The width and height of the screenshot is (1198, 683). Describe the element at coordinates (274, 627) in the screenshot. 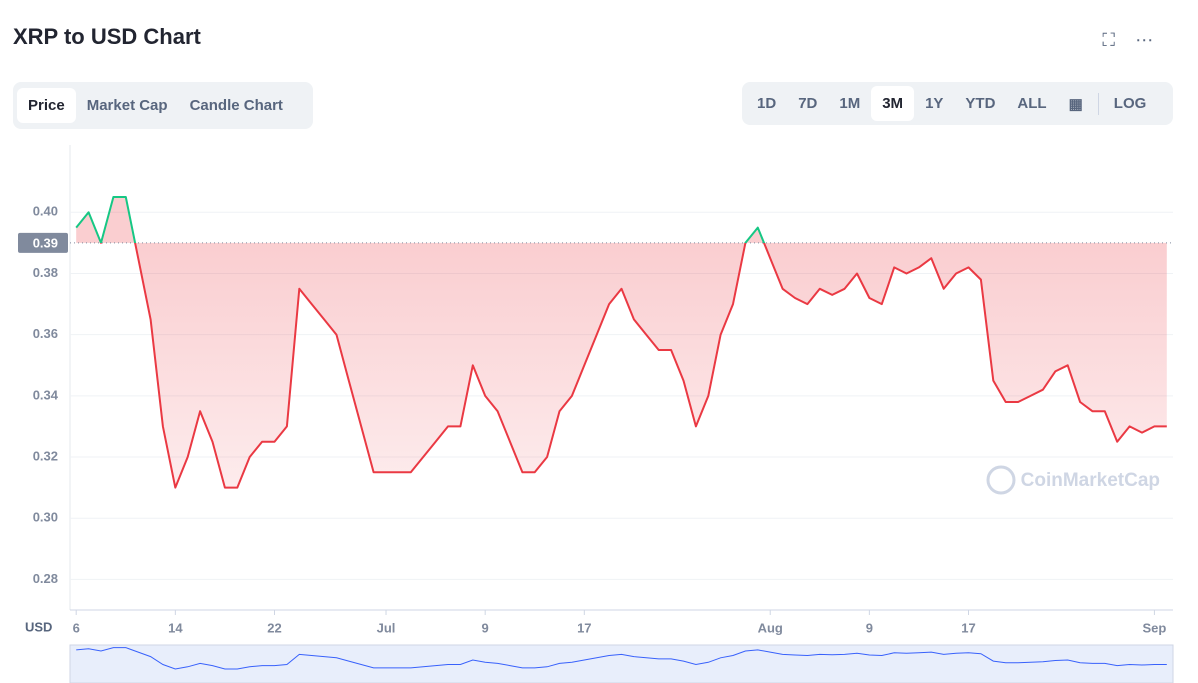

I see `x-tick-label: 22` at that location.